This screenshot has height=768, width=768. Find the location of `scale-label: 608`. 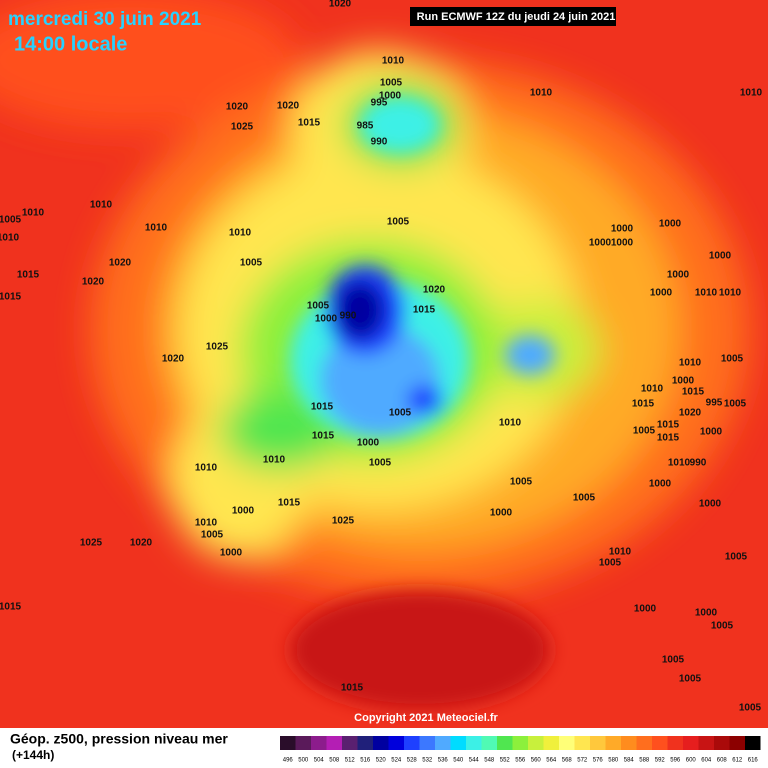

scale-label: 608 is located at coordinates (722, 761).